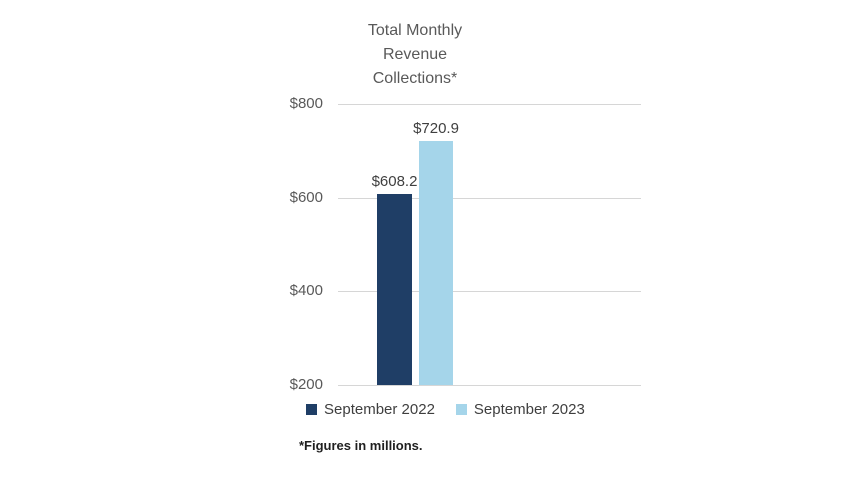 The height and width of the screenshot is (478, 850). I want to click on bar-september-2023: $720.9, so click(436, 252).